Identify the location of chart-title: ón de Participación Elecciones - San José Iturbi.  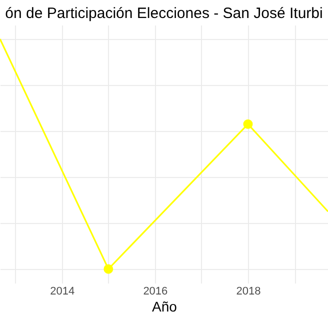
(164, 13).